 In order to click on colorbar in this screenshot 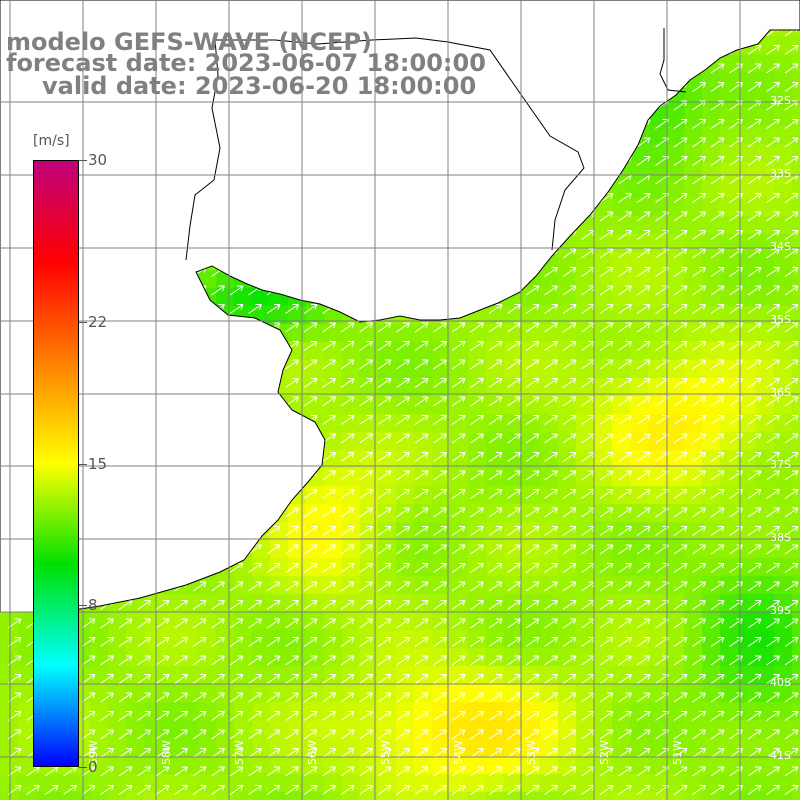, I will do `click(56, 463)`.